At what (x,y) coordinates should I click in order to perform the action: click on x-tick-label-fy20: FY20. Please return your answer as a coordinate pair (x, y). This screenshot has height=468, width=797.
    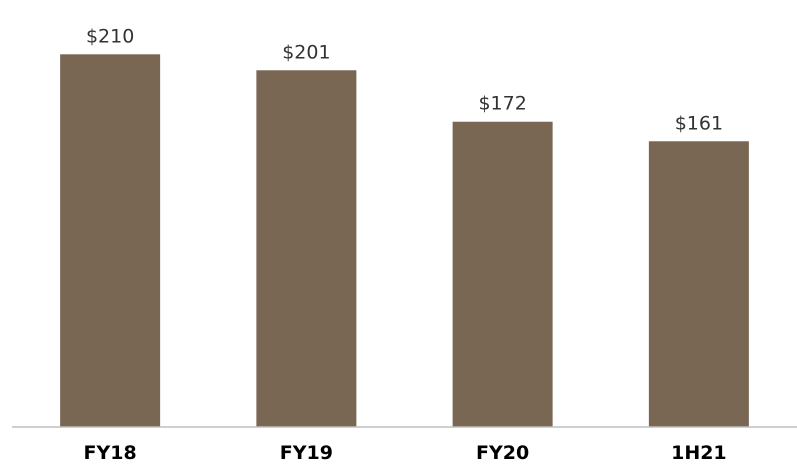
    Looking at the image, I should click on (502, 453).